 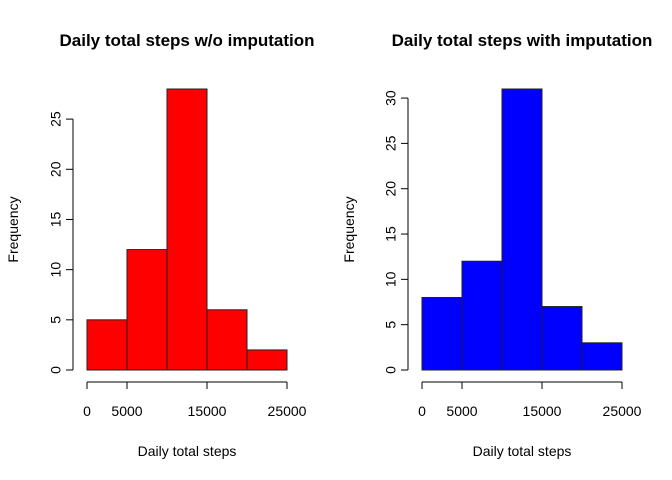 I want to click on chart-title: Daily total steps with imputation, so click(x=522, y=40).